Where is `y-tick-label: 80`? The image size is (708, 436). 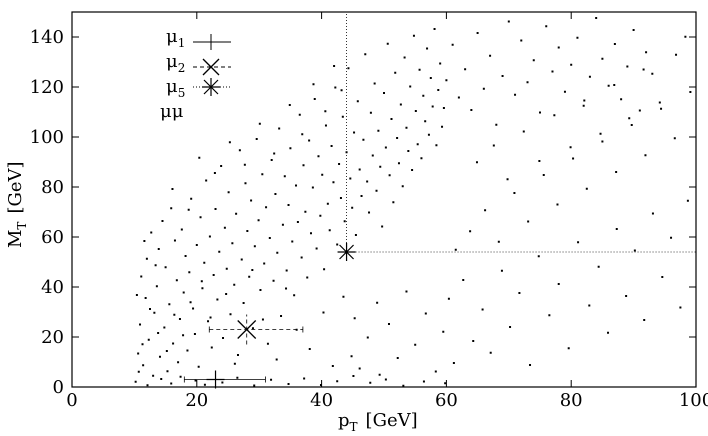 y-tick-label: 80 is located at coordinates (52, 187).